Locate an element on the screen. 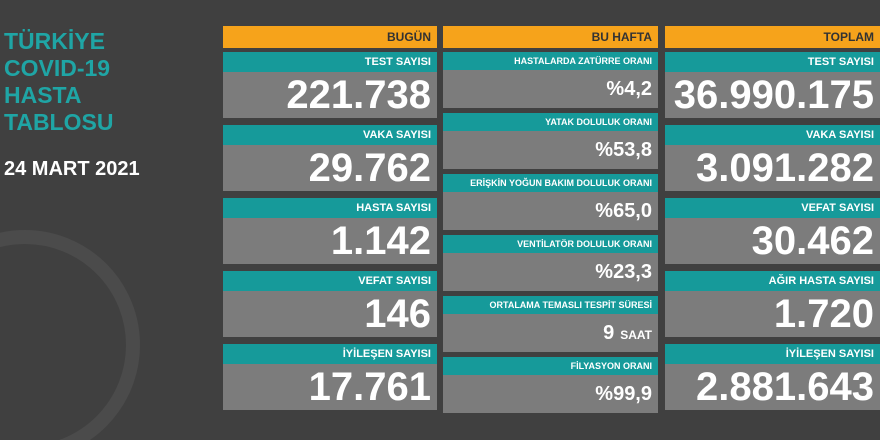  cell-value: 1.142 is located at coordinates (330, 241).